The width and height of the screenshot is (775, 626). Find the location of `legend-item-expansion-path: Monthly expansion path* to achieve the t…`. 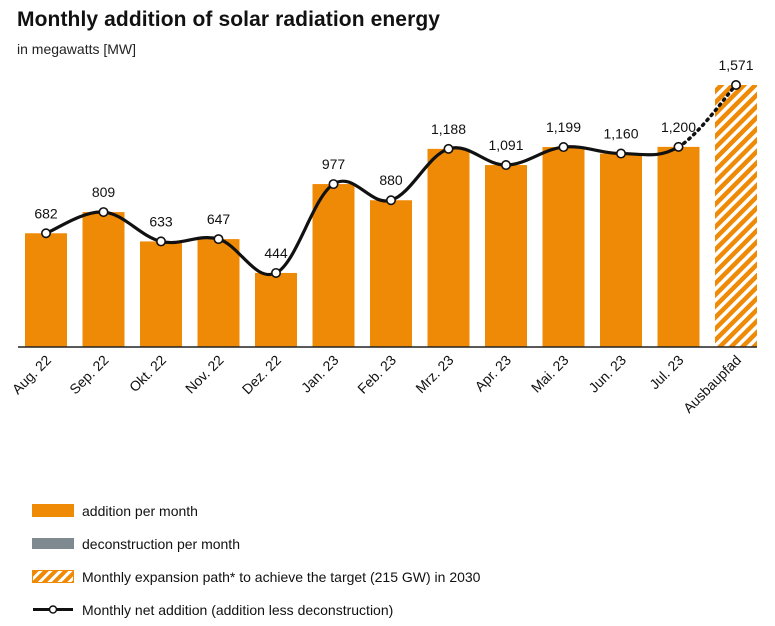

legend-item-expansion-path: Monthly expansion path* to achieve the t… is located at coordinates (256, 576).